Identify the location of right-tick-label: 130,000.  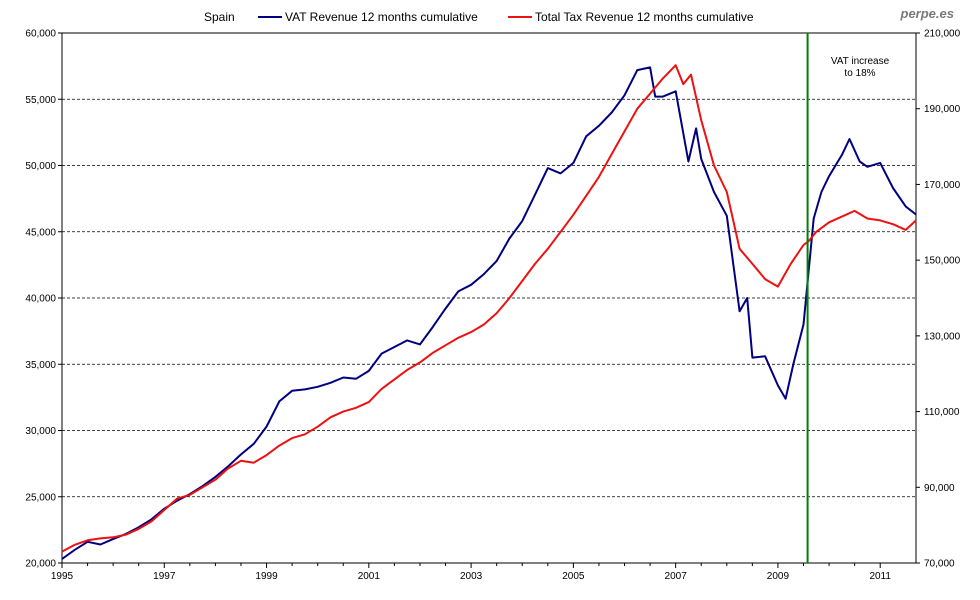
(942, 336).